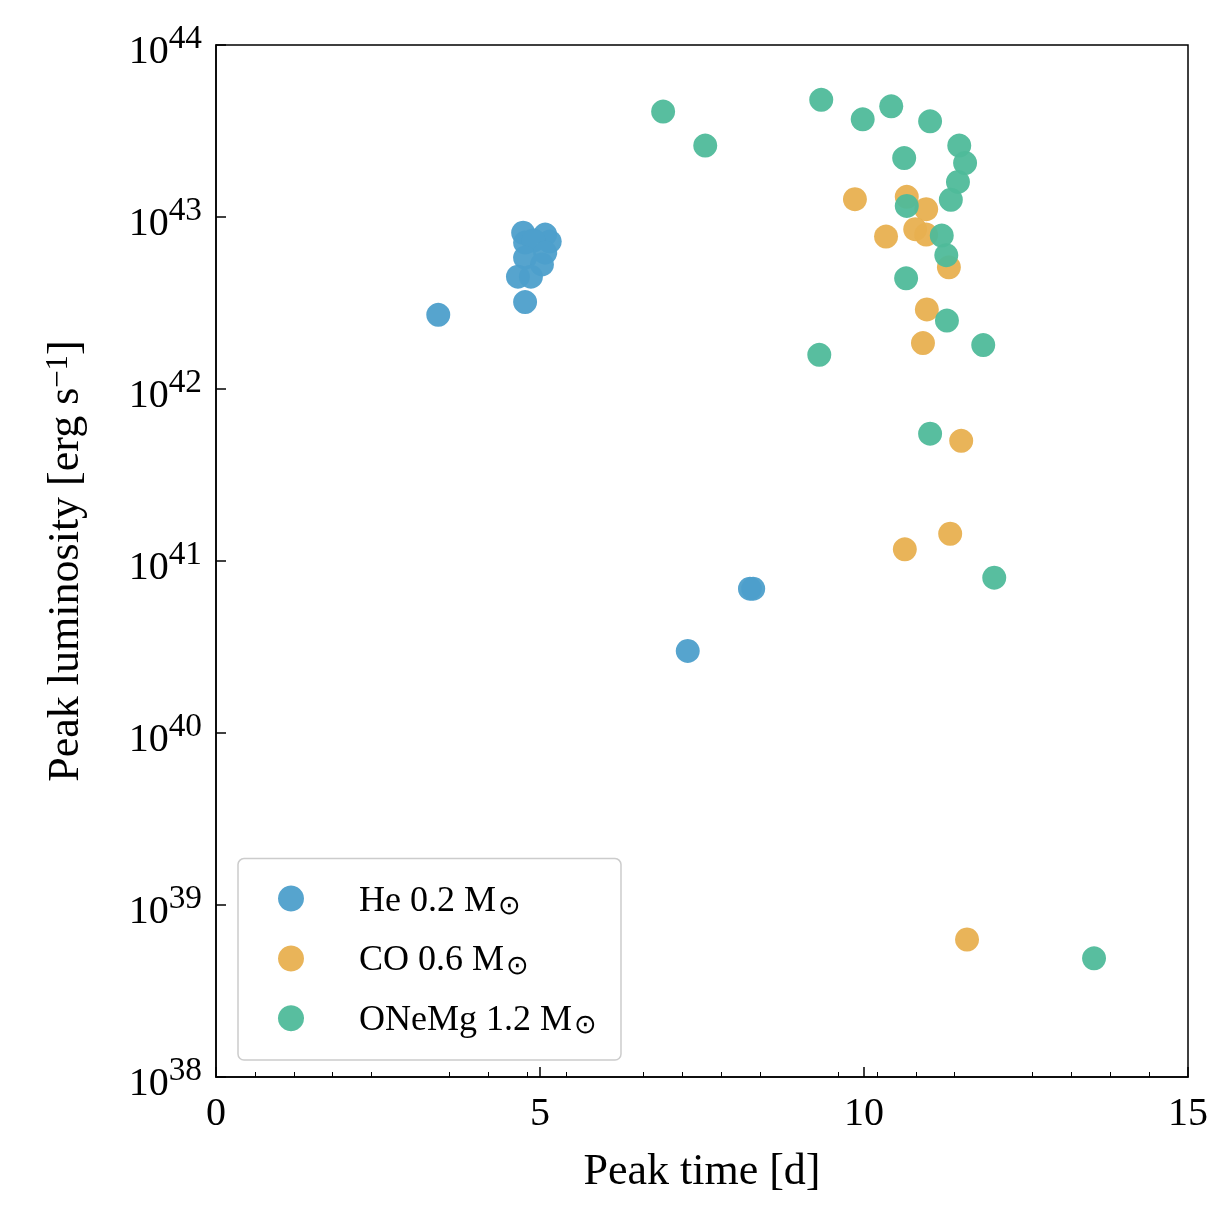 This screenshot has width=1226, height=1218. I want to click on y-tick-label: 10$^{43}$, so click(165, 217).